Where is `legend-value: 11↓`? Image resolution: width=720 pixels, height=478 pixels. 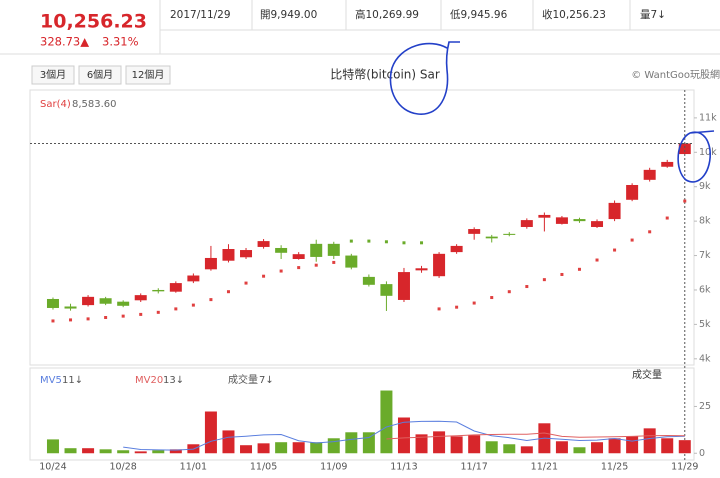 legend-value: 11↓ is located at coordinates (72, 380).